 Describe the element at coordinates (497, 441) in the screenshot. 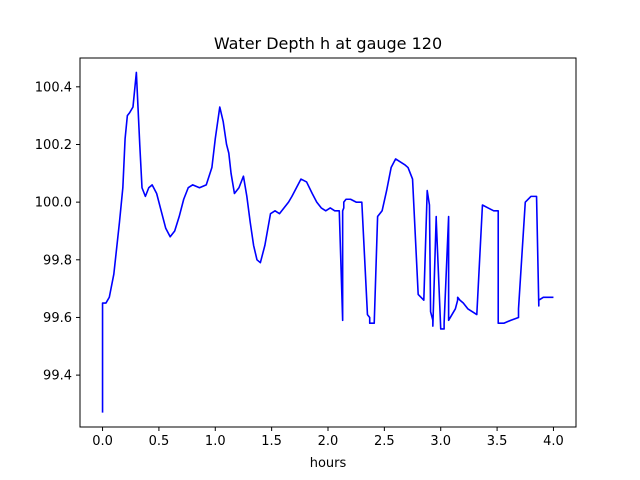

I see `x-tick-label: 3.5` at that location.